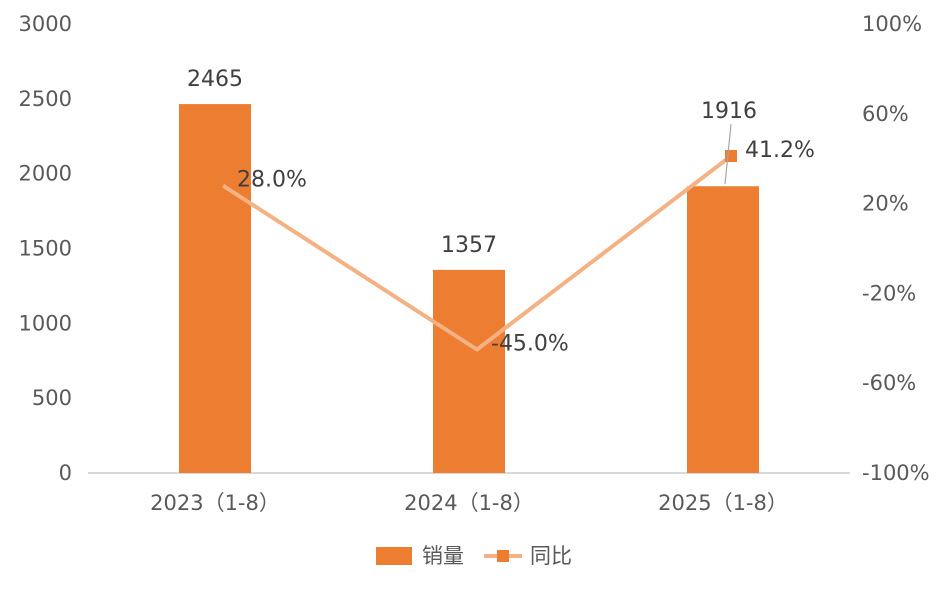 This screenshot has height=591, width=951. I want to click on legend-line-marker, so click(503, 556).